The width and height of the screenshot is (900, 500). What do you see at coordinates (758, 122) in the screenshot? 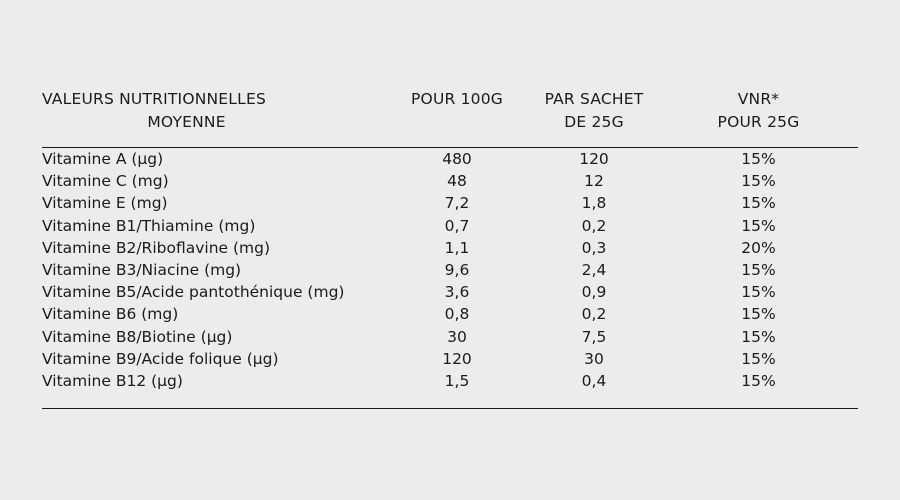
I see `column-header-vnr-line2: POUR 25G` at bounding box center [758, 122].